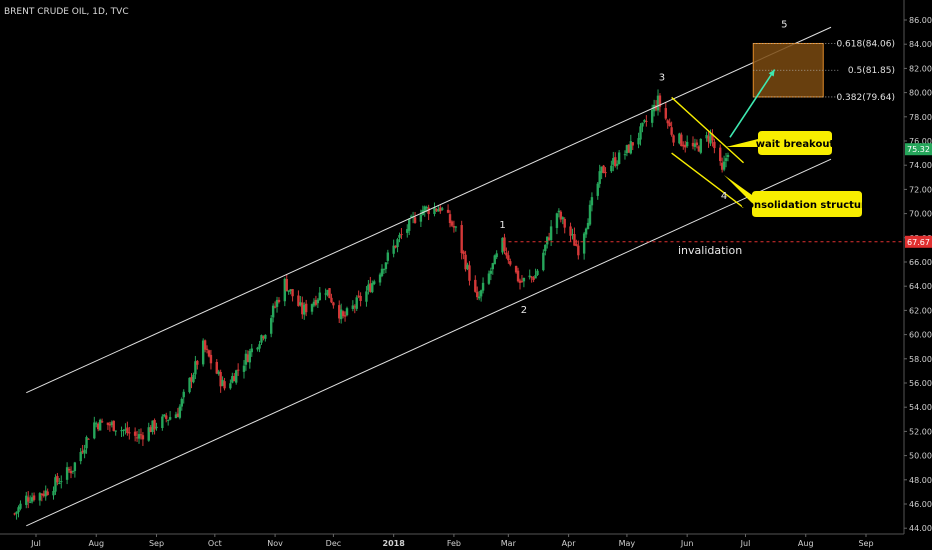  What do you see at coordinates (454, 543) in the screenshot?
I see `time-tick-label: Feb` at bounding box center [454, 543].